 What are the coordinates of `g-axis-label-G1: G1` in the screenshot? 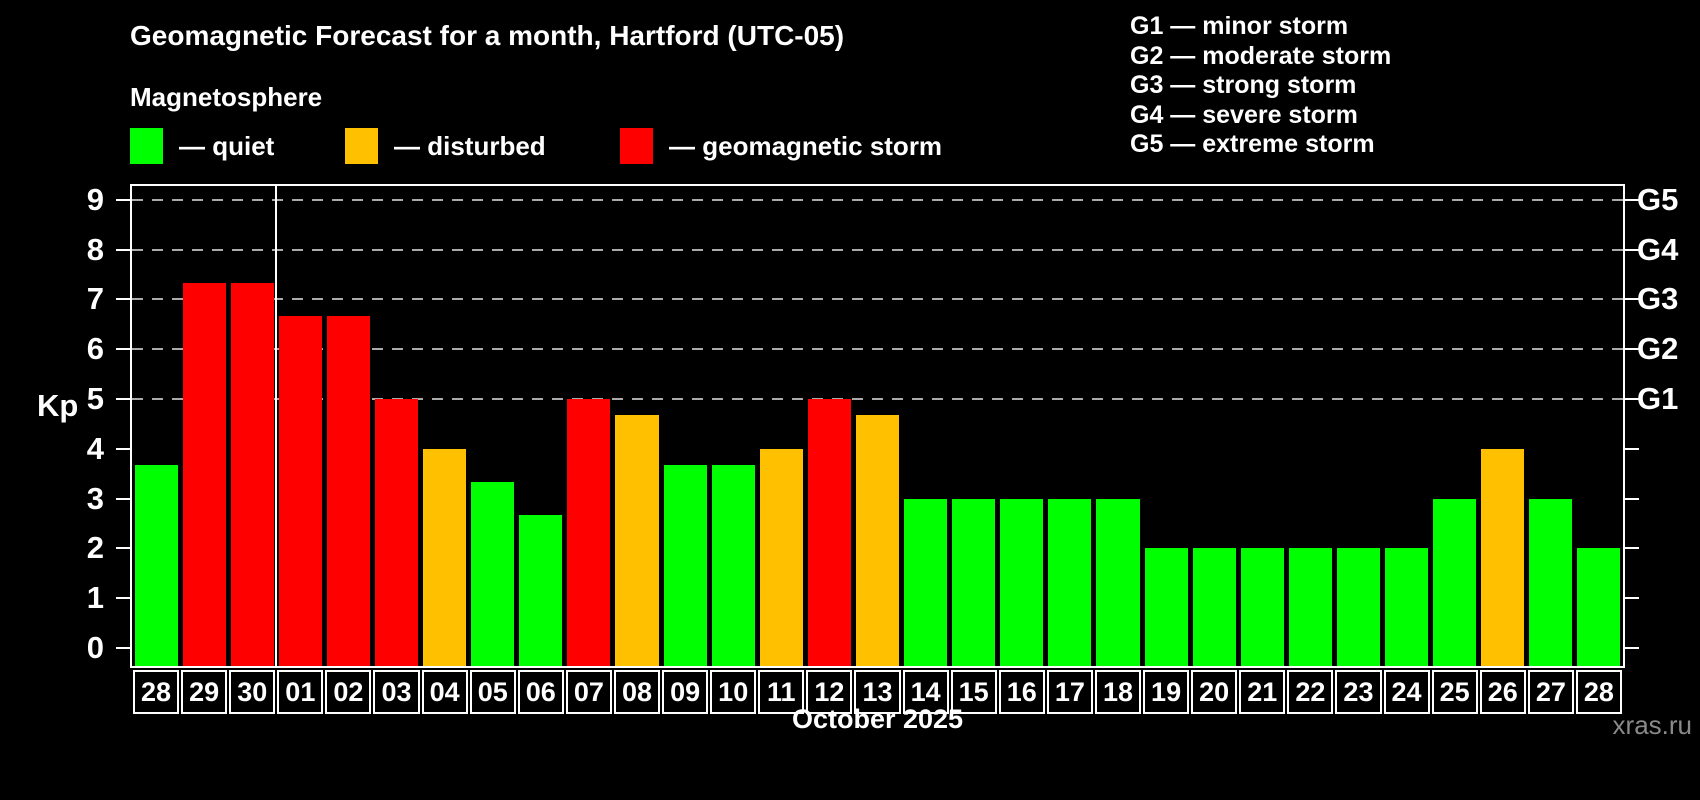 It's located at (1658, 398).